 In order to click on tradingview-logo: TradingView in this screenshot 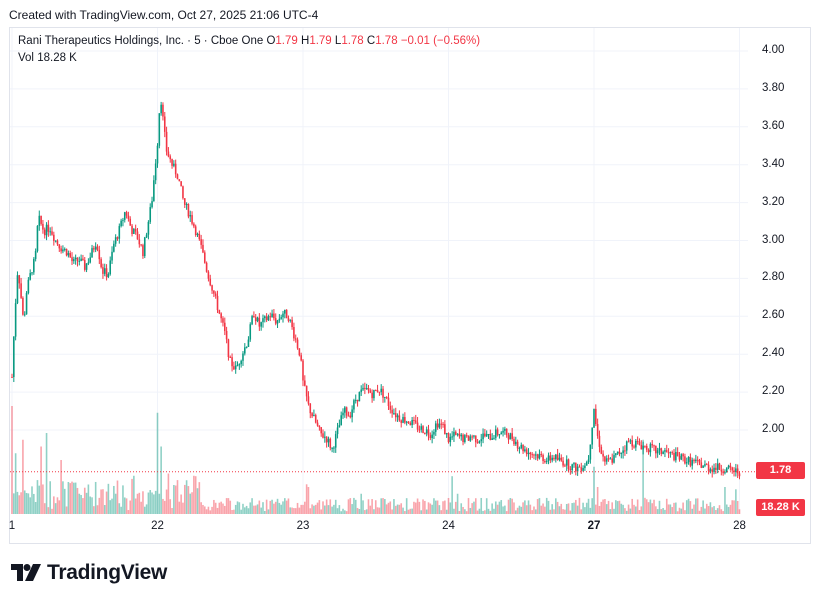, I will do `click(89, 573)`.